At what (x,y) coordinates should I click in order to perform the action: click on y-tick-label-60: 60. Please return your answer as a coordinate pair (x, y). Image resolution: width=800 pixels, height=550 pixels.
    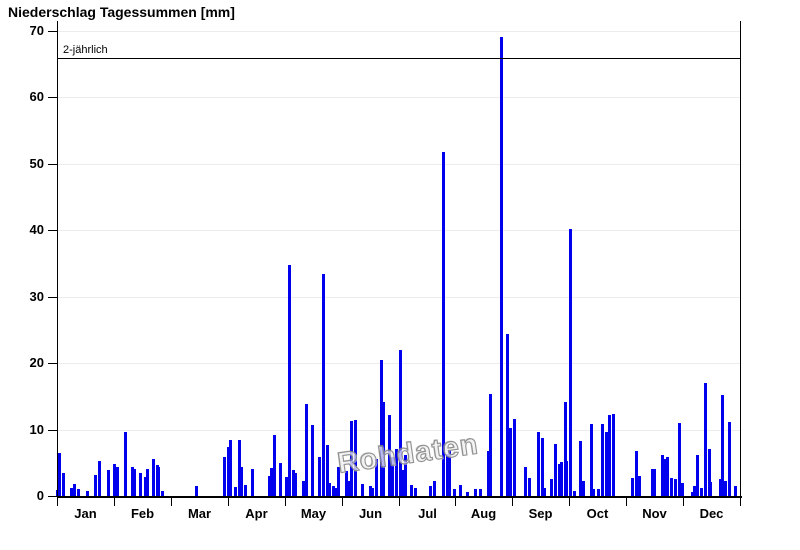
    Looking at the image, I should click on (36, 96).